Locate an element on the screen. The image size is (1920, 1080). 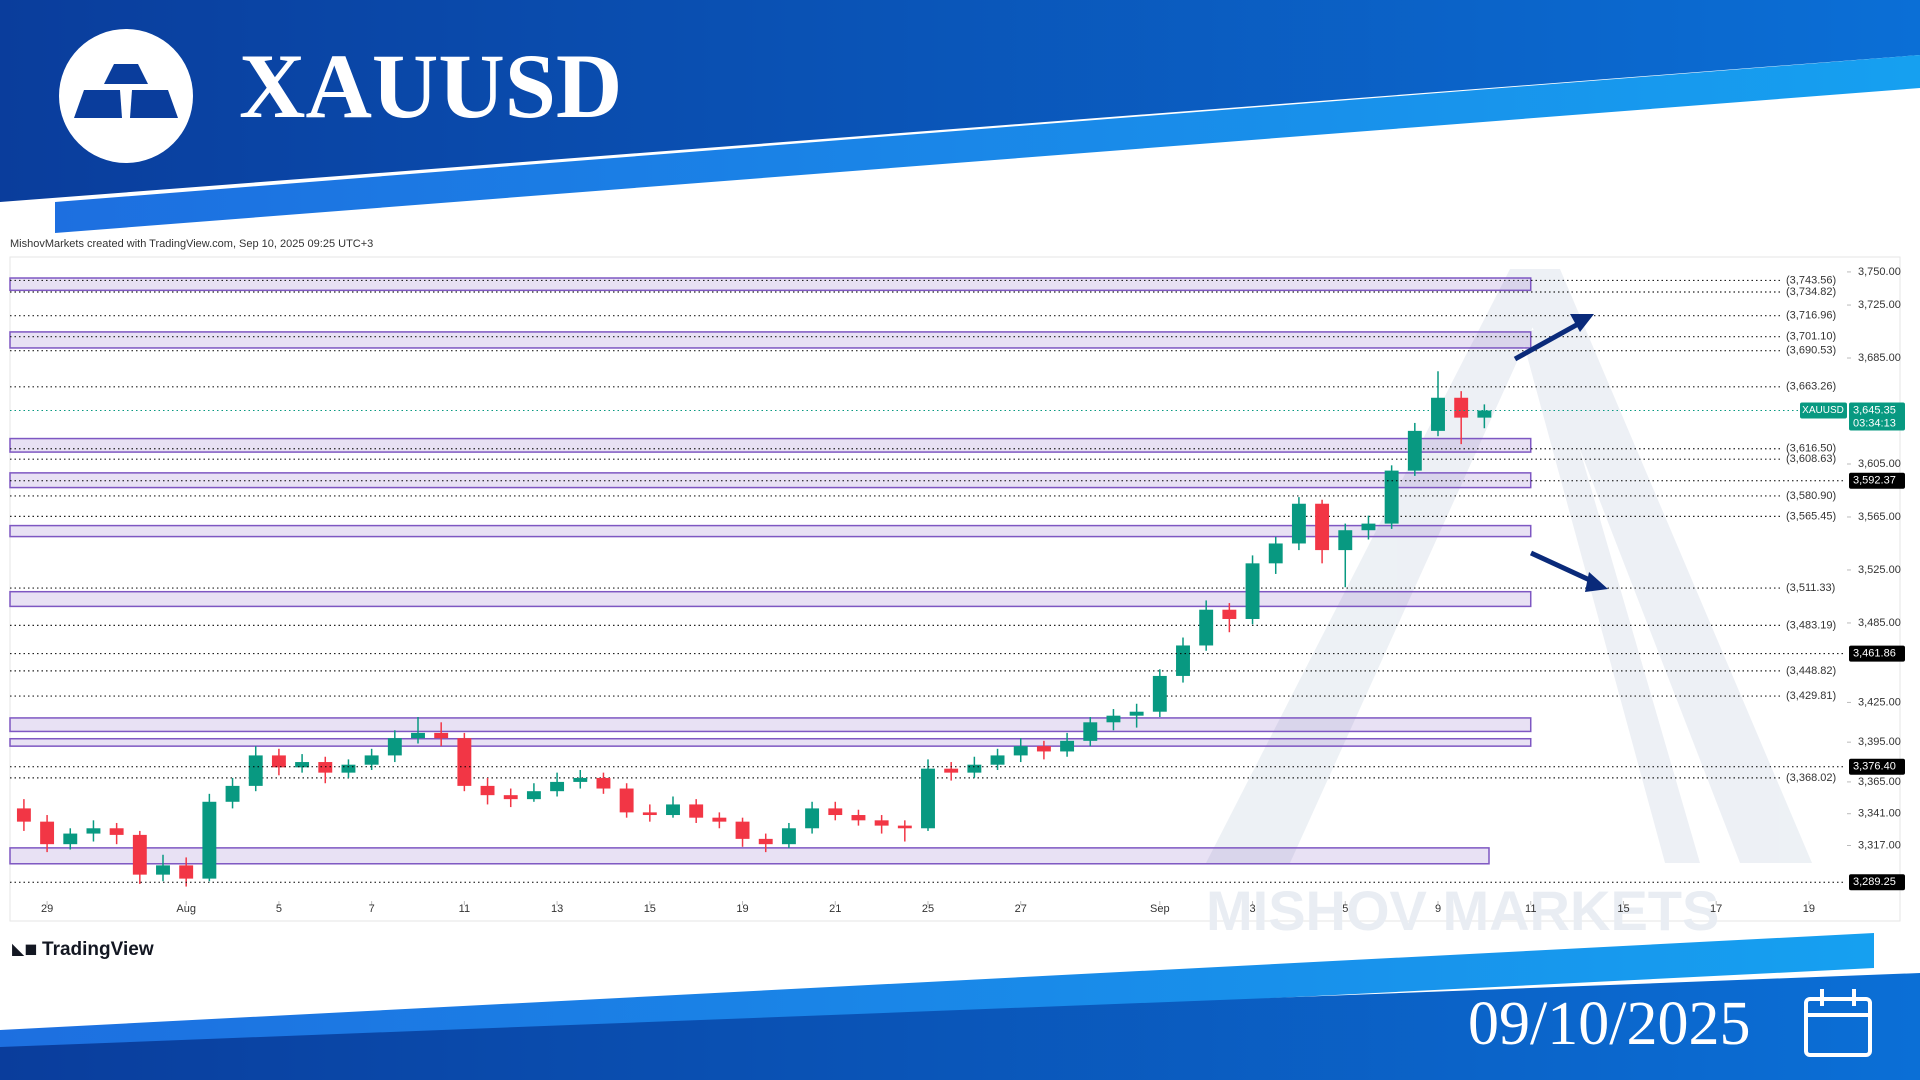
calendar-icon is located at coordinates (1838, 1023).